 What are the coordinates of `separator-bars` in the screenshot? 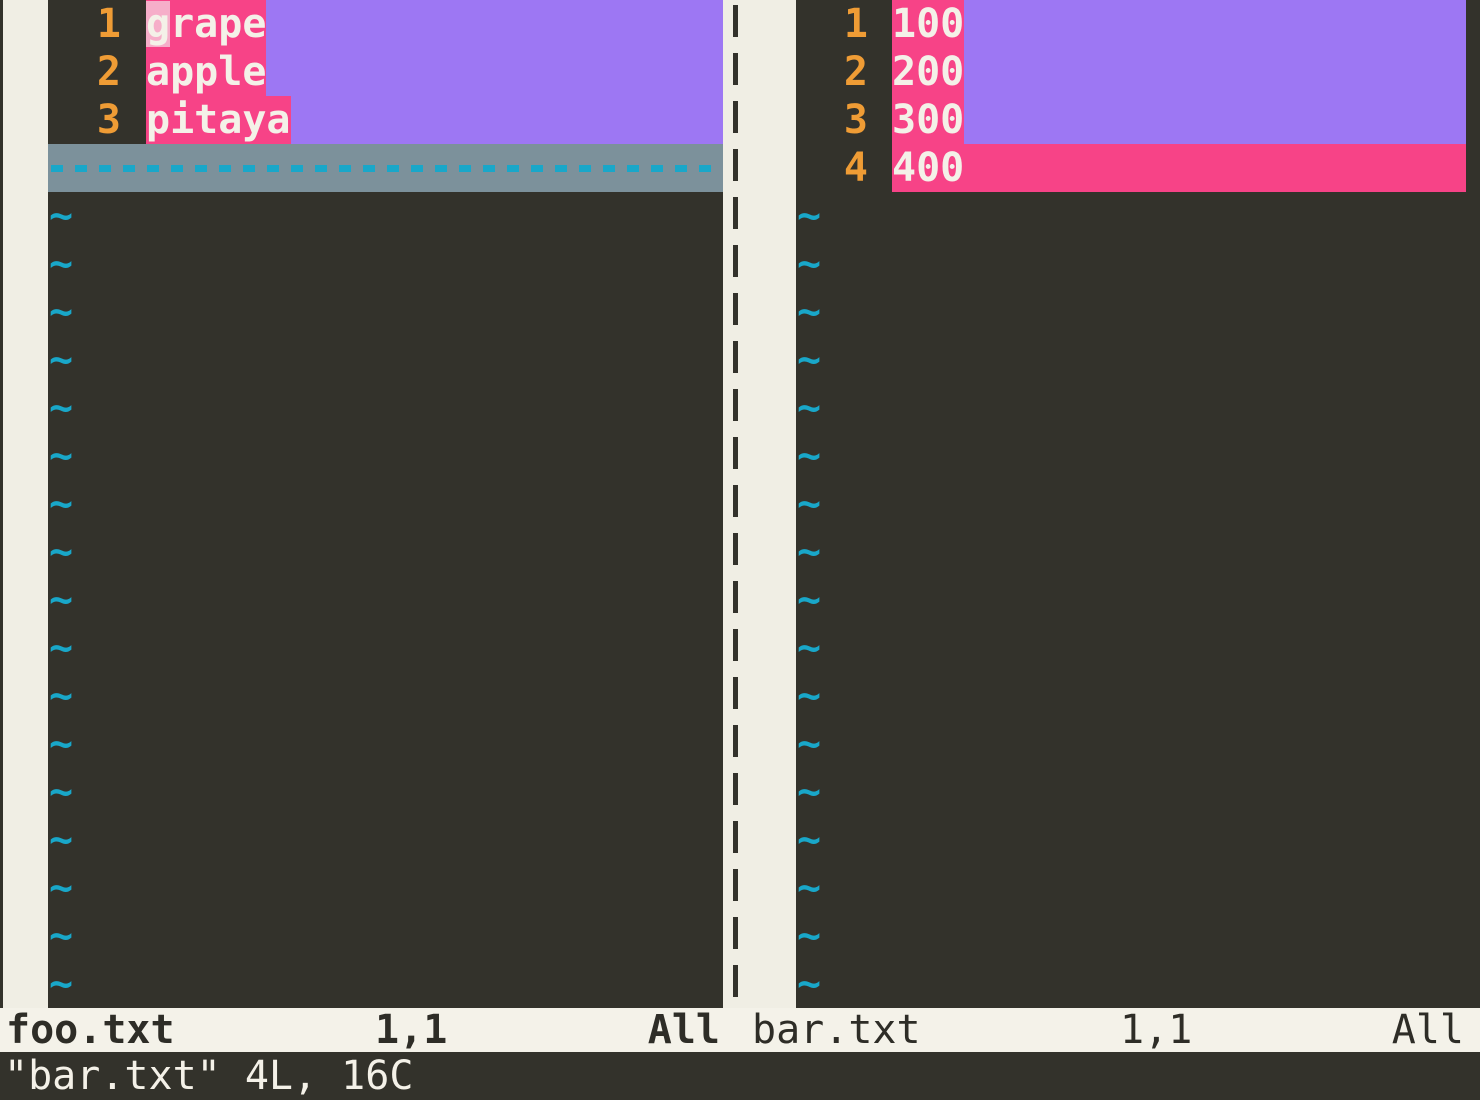 It's located at (735, 504).